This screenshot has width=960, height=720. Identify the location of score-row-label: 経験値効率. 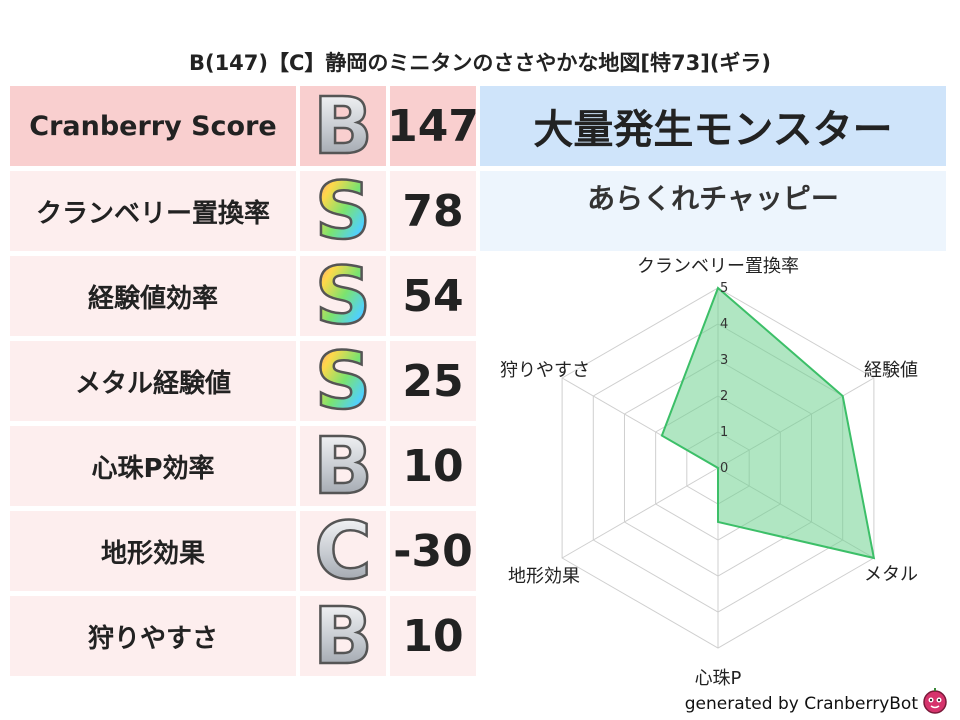
(153, 296).